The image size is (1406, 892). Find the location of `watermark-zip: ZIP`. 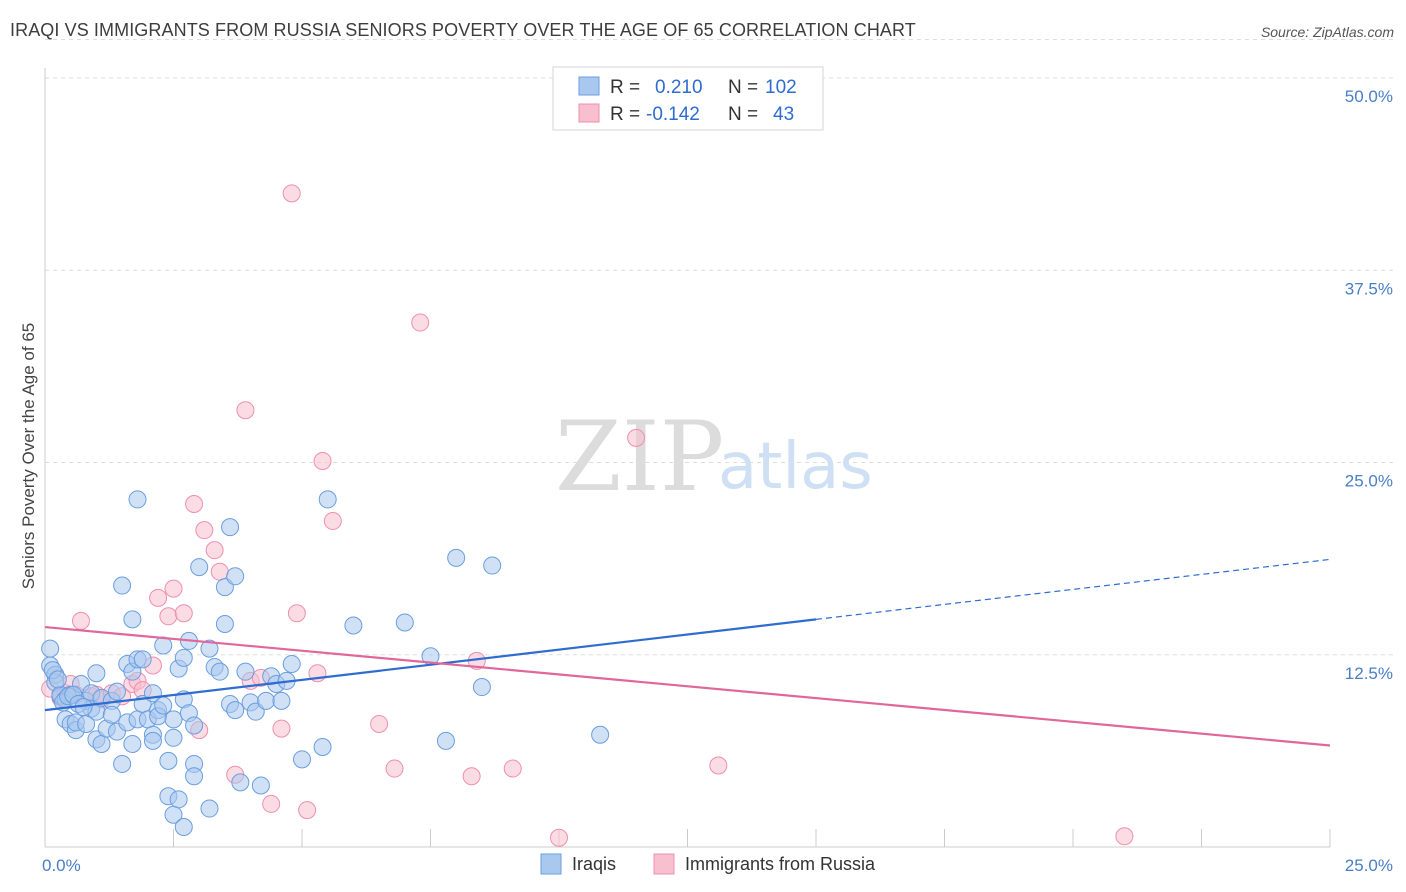

watermark-zip: ZIP is located at coordinates (639, 457).